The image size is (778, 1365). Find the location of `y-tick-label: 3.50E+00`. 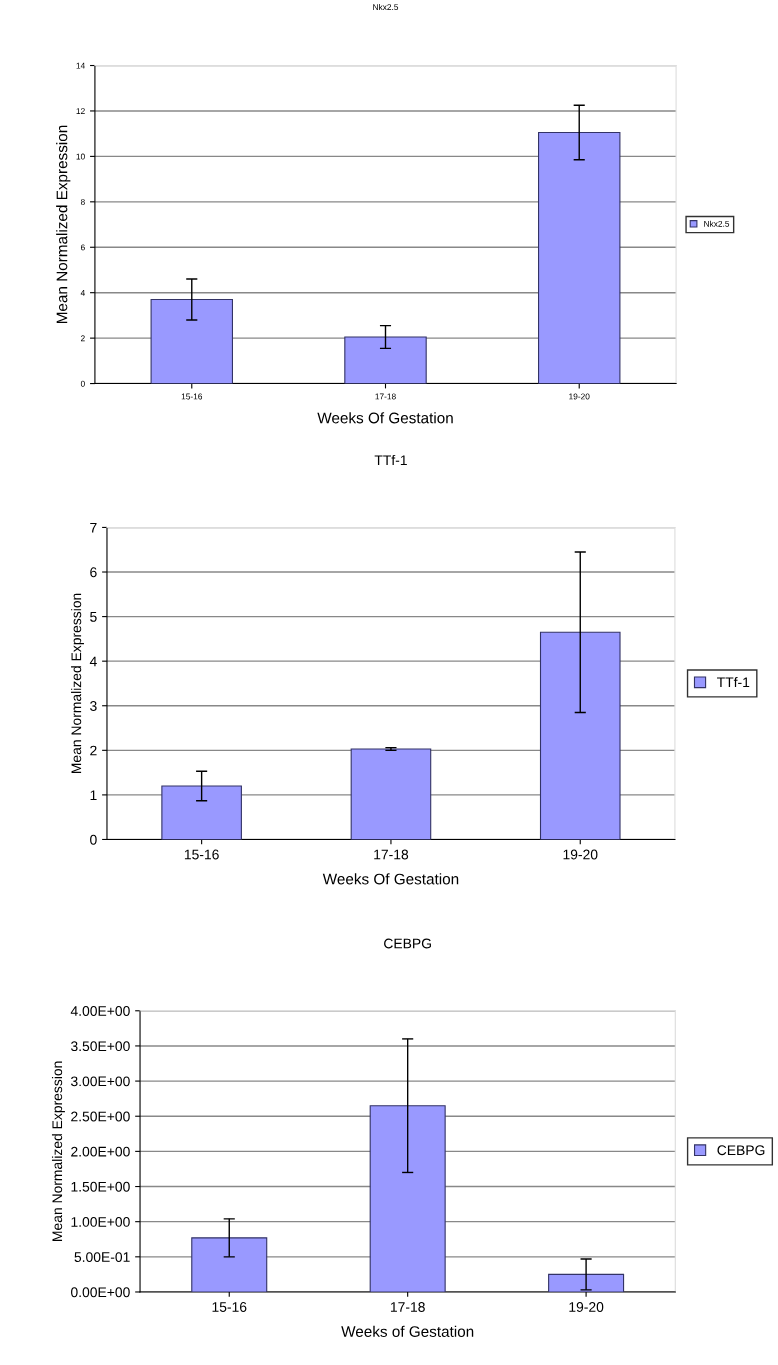

y-tick-label: 3.50E+00 is located at coordinates (100, 1046).